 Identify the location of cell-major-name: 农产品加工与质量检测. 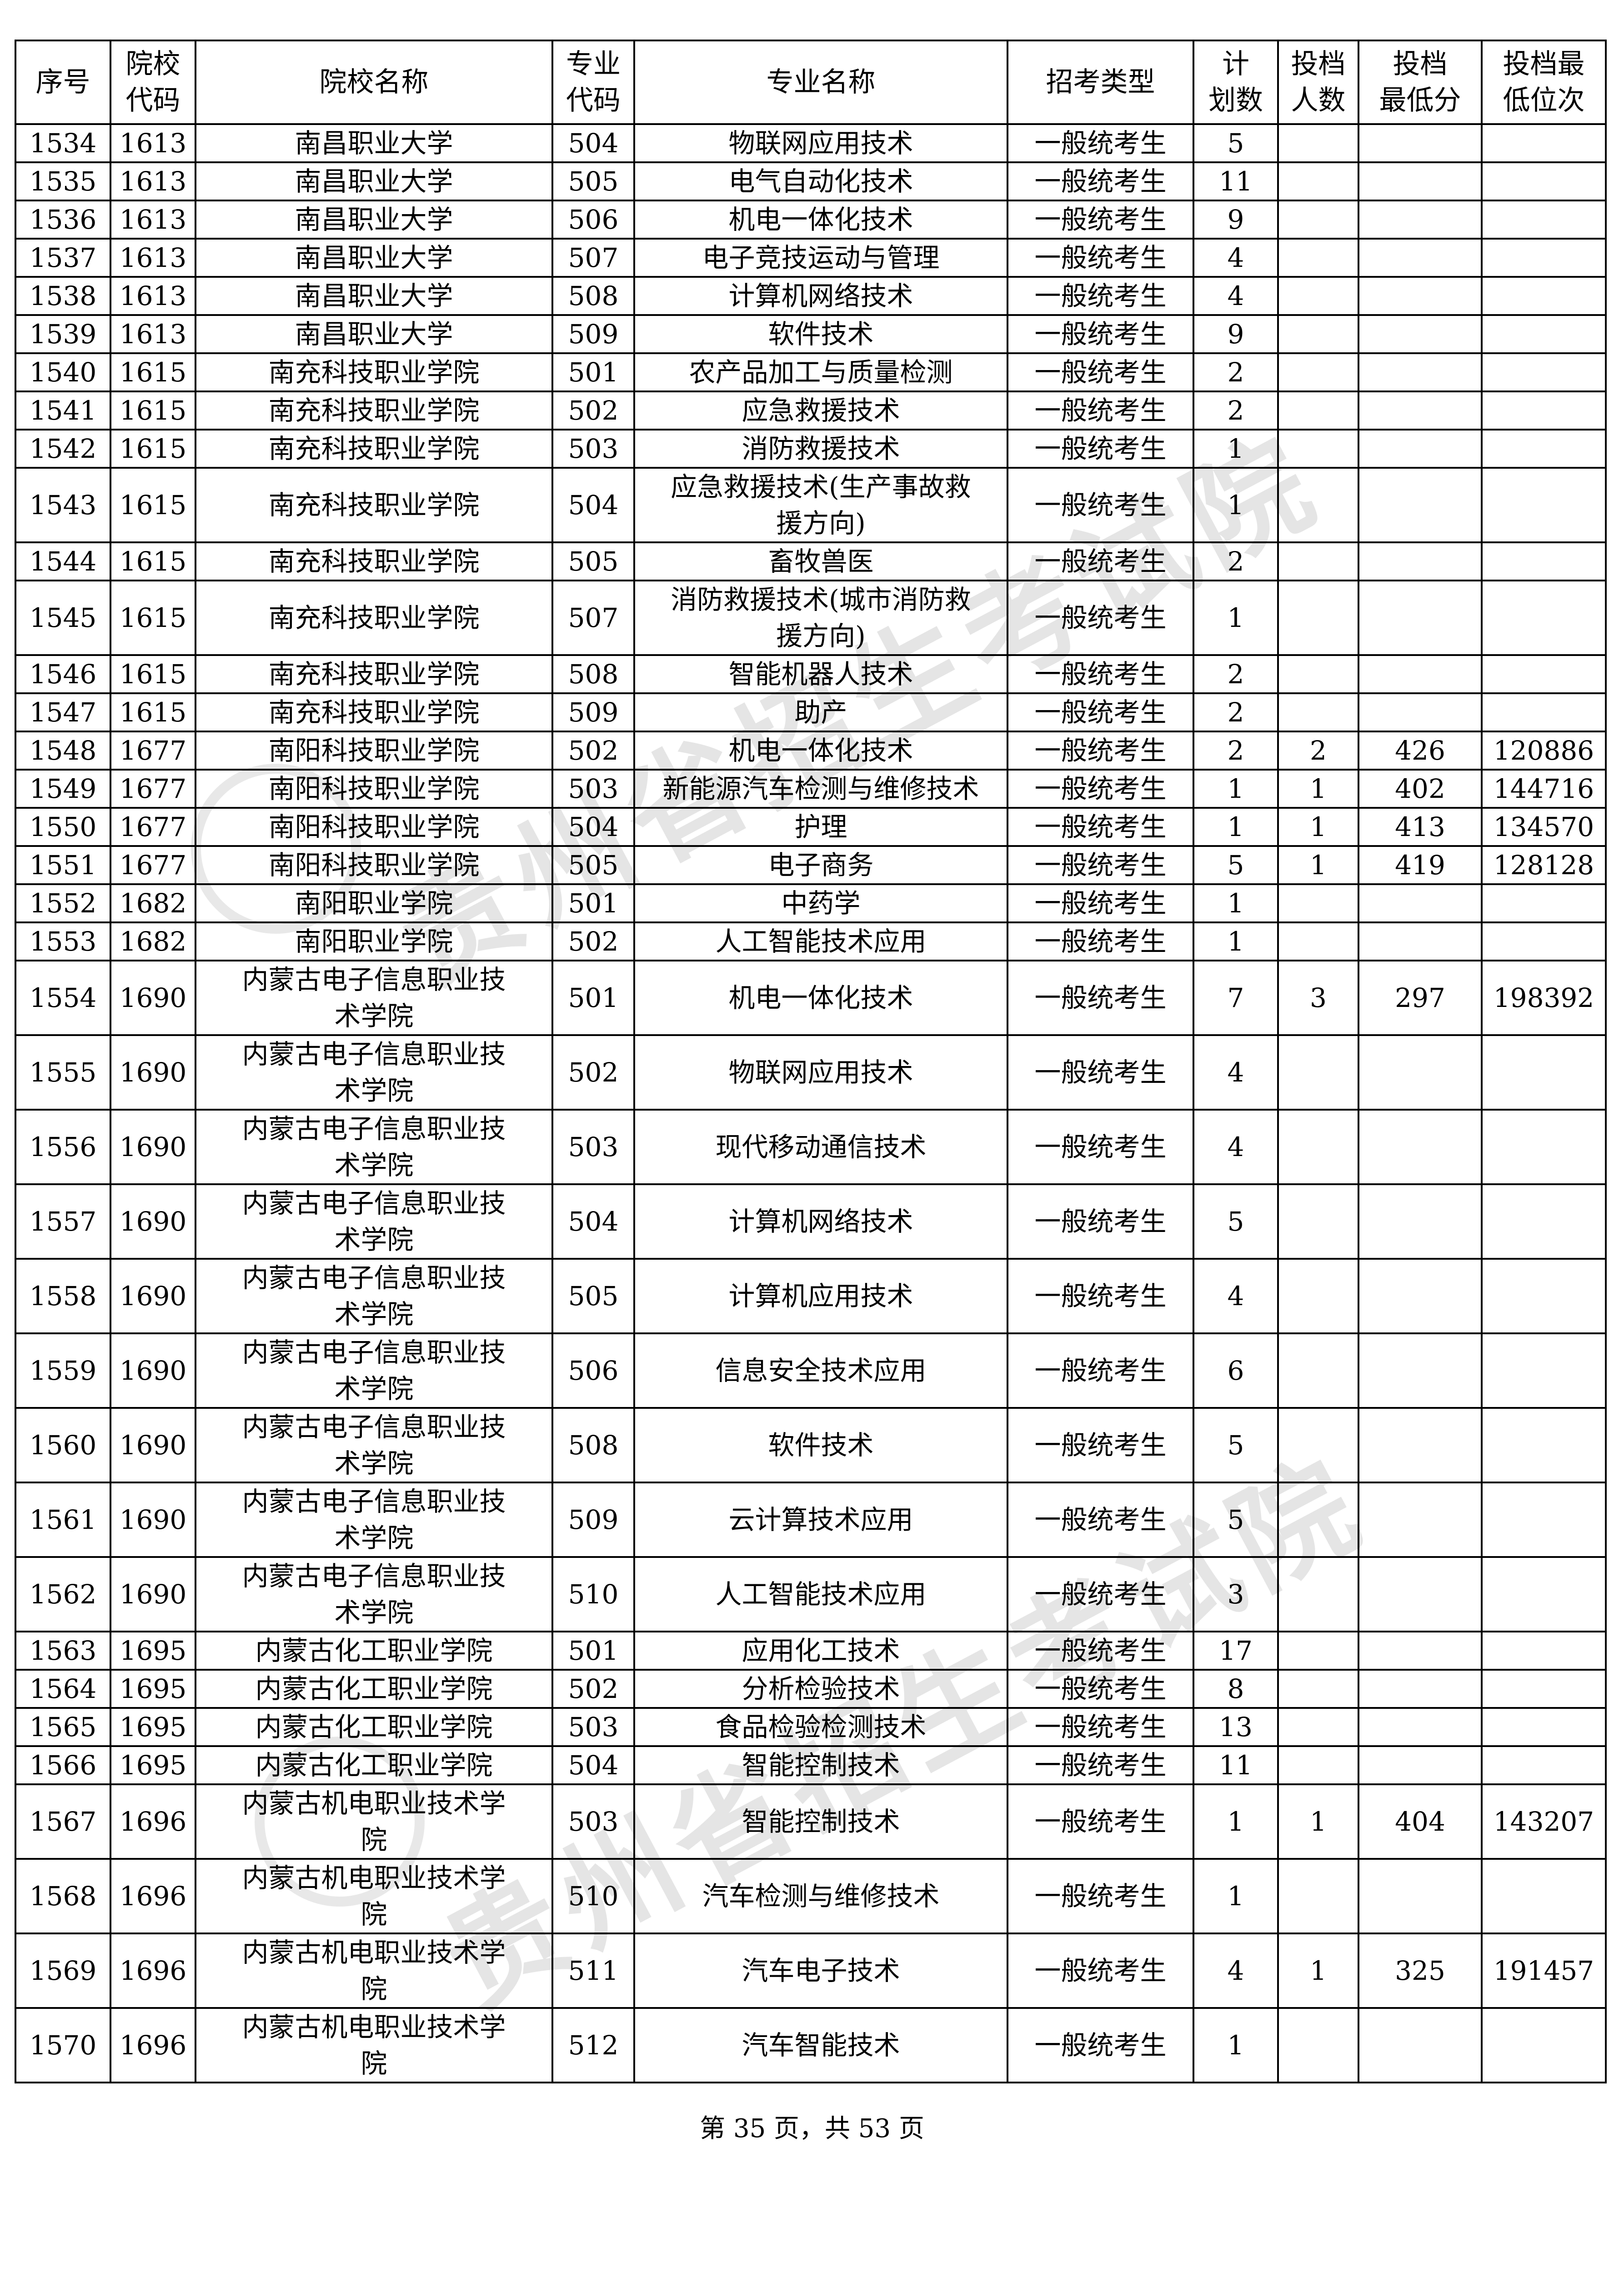
(820, 372).